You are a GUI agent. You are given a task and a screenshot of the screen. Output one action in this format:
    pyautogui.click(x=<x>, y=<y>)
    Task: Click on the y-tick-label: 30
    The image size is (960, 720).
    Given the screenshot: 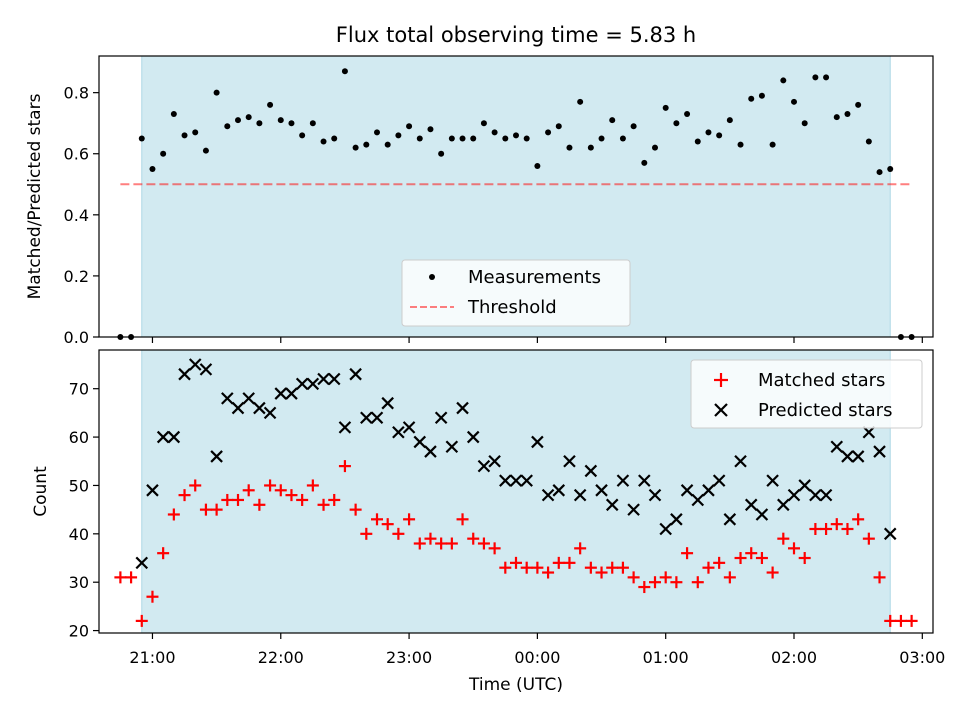 What is the action you would take?
    pyautogui.click(x=79, y=582)
    